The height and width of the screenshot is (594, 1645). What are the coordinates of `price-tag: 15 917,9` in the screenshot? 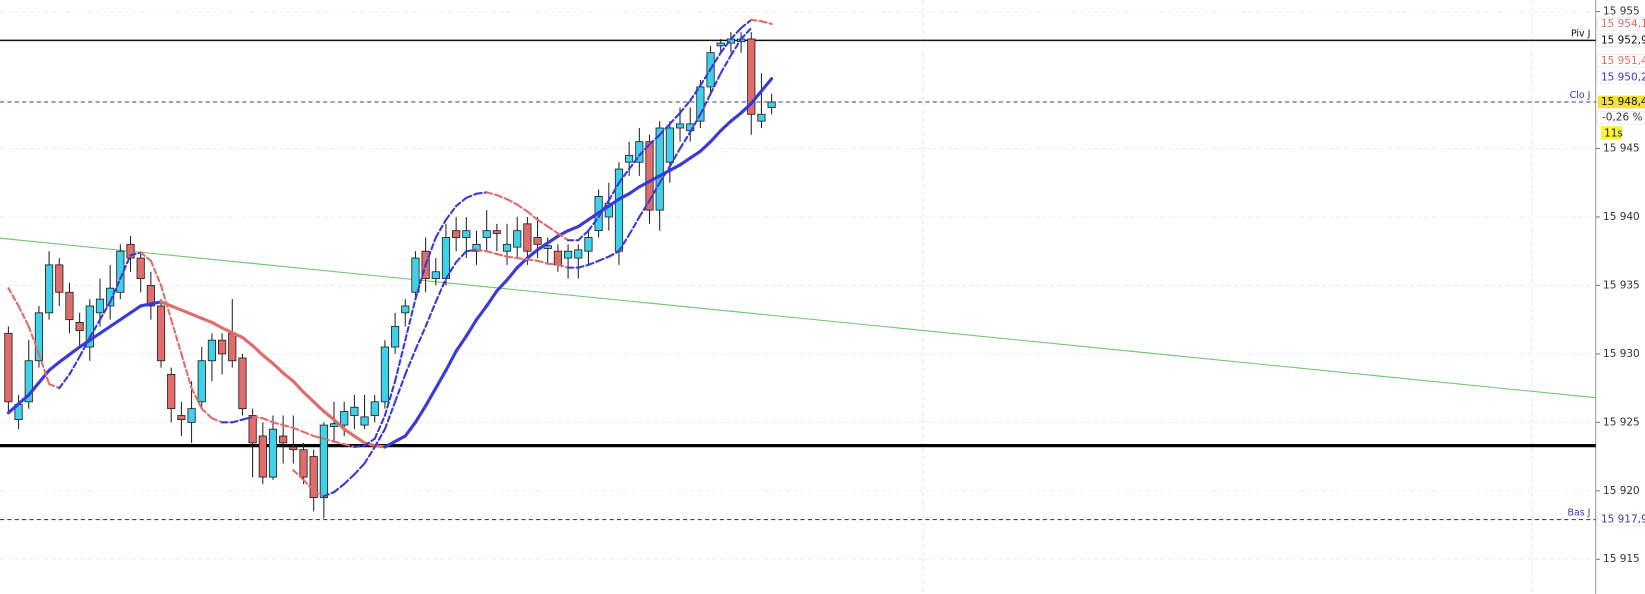 It's located at (1623, 520).